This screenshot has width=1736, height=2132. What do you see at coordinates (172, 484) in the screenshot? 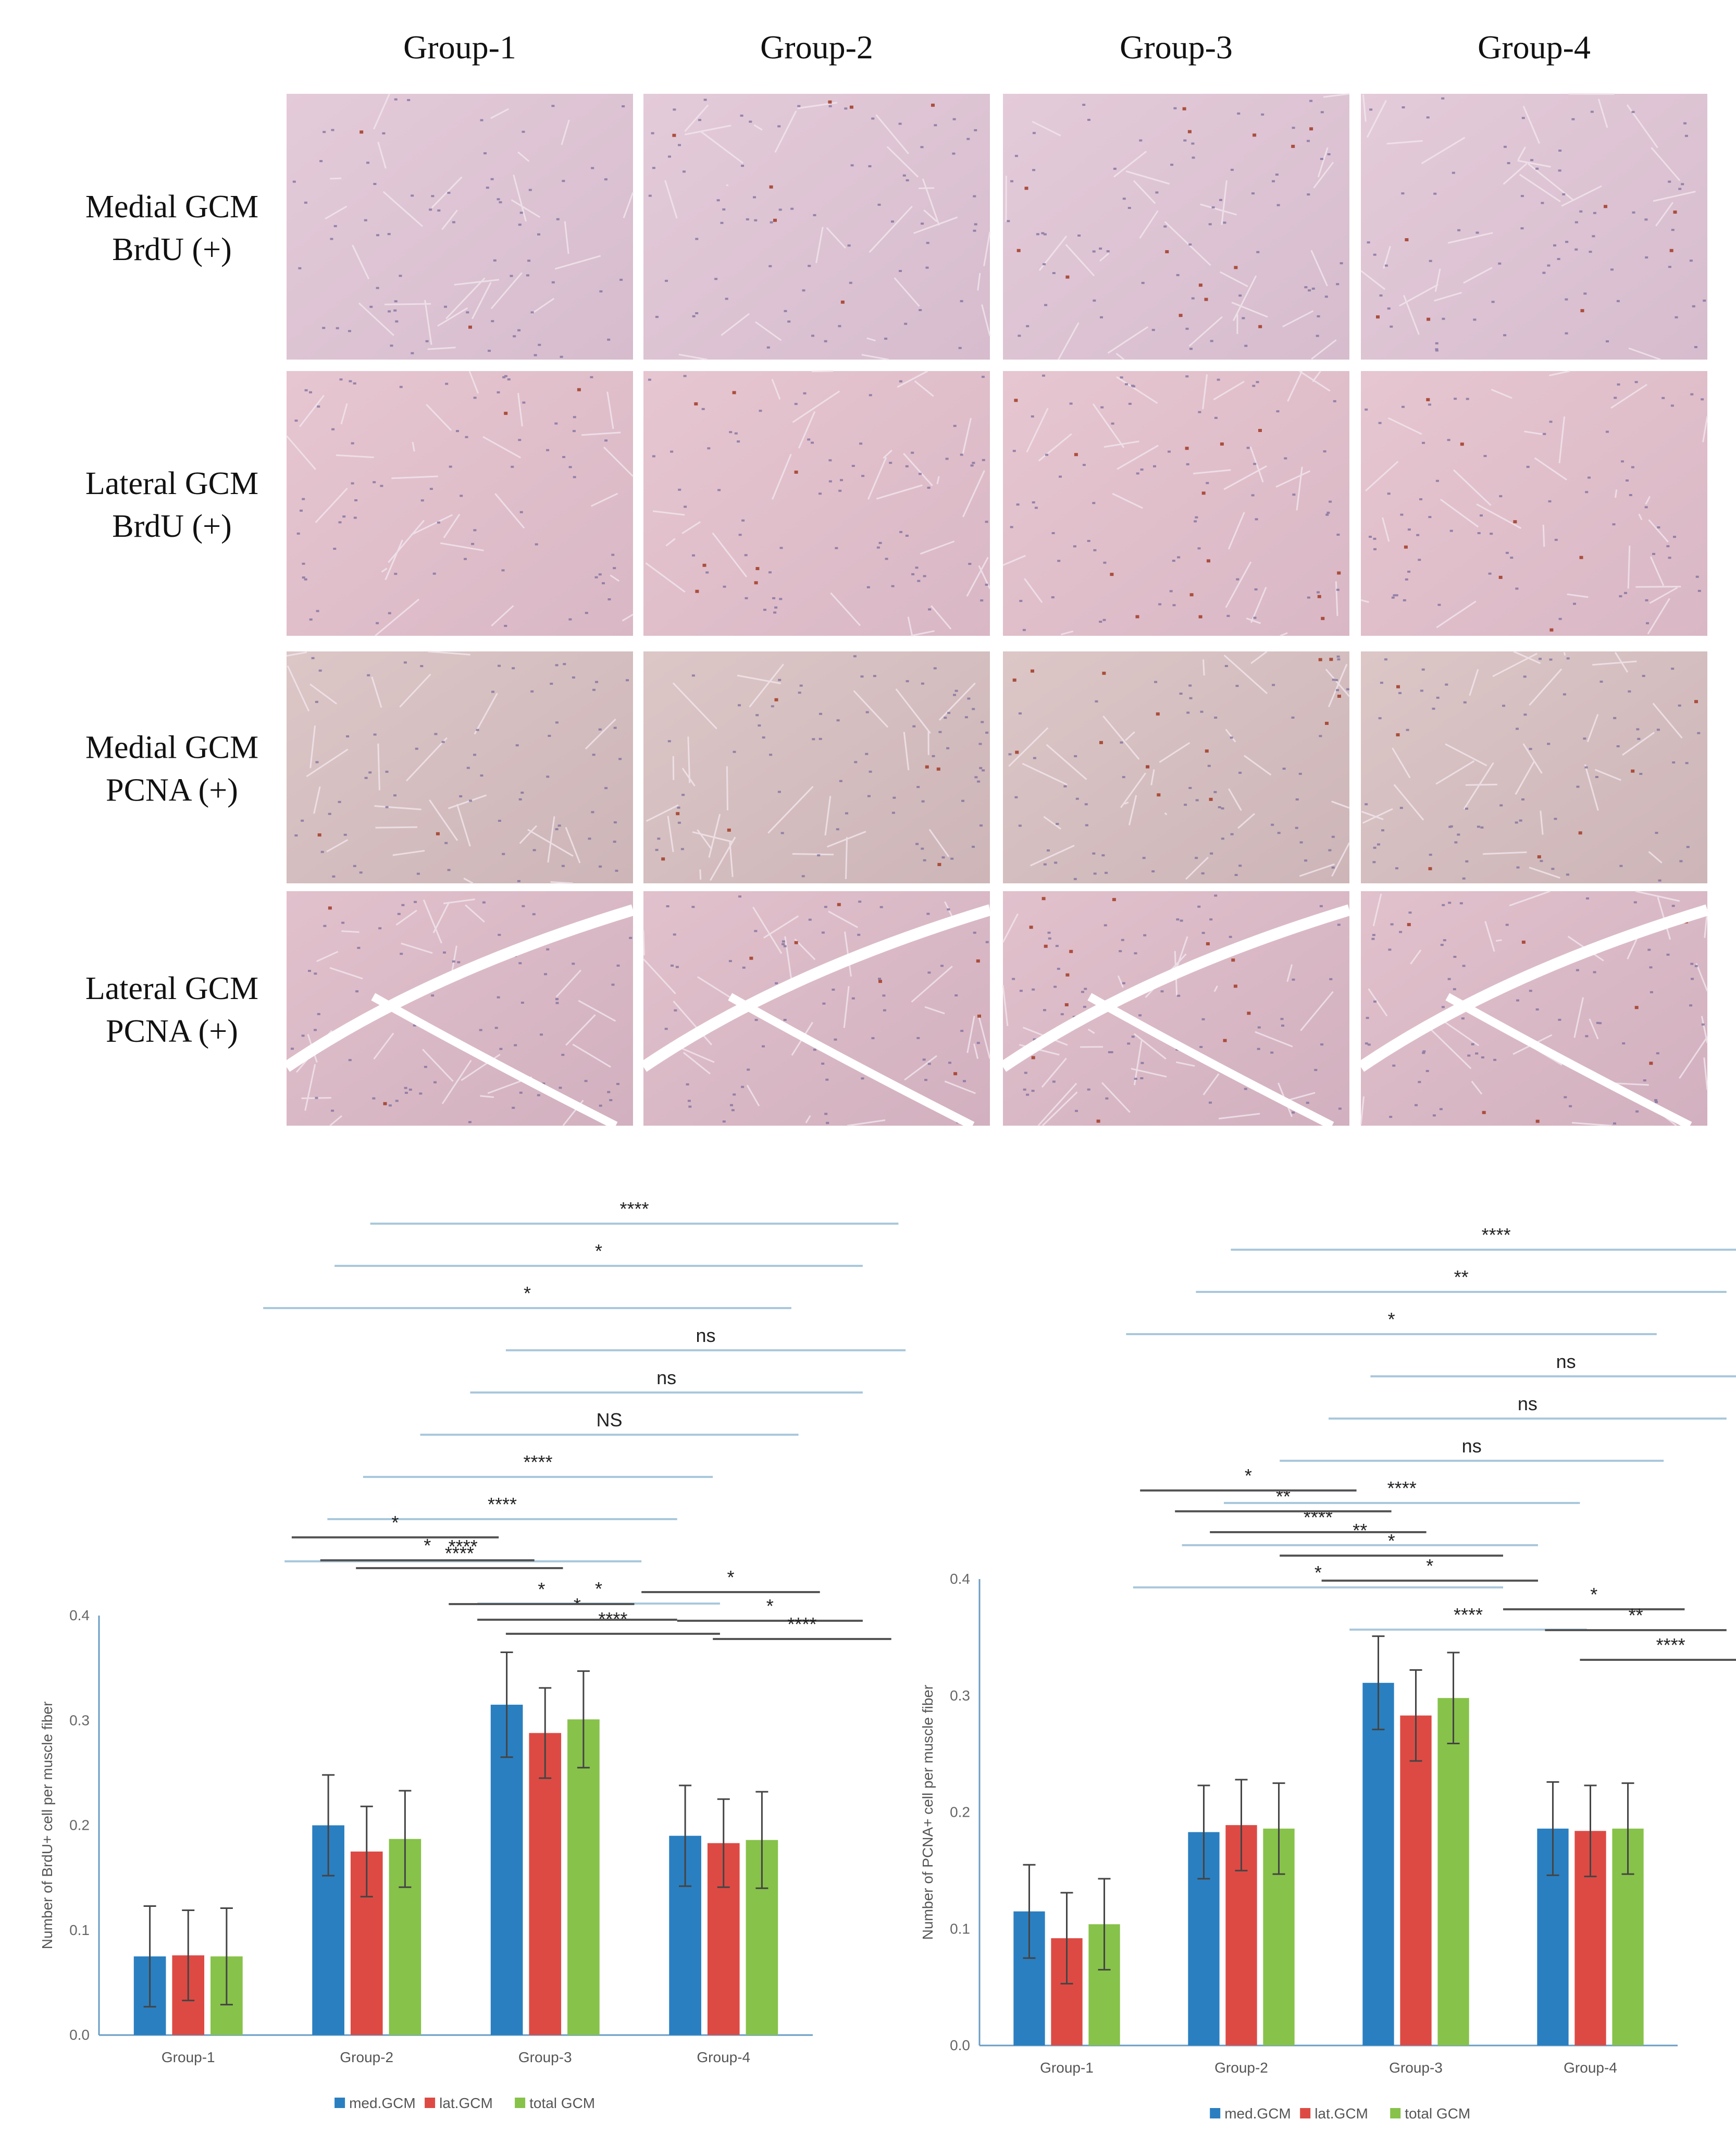
I see `row-label-2-line1: Lateral GCM` at bounding box center [172, 484].